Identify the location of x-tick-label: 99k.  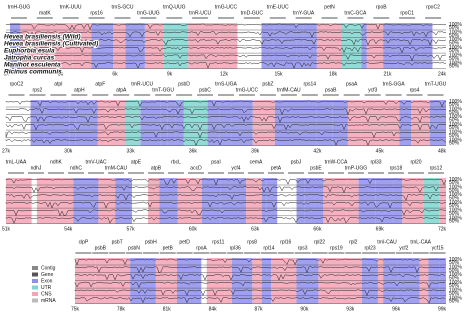
(442, 309).